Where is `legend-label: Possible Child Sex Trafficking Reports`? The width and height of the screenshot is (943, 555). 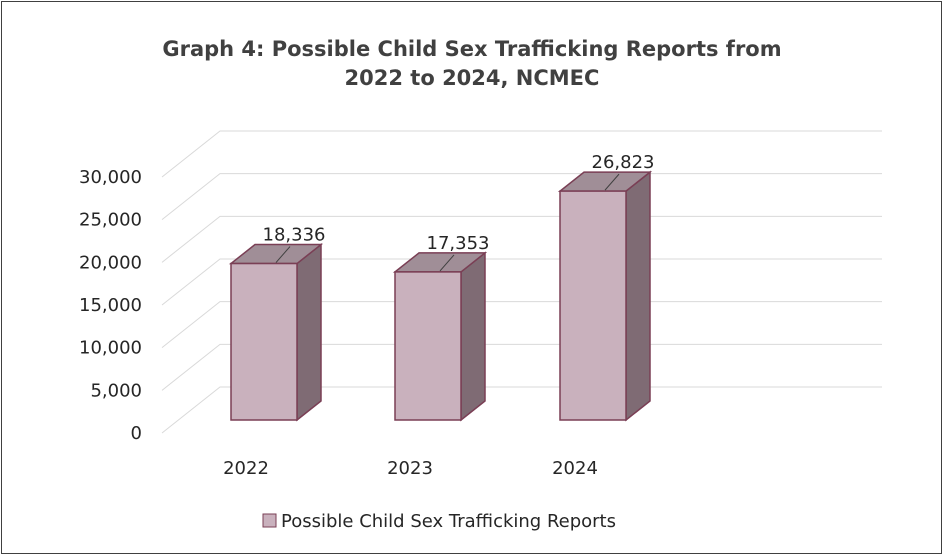
legend-label: Possible Child Sex Trafficking Reports is located at coordinates (448, 521).